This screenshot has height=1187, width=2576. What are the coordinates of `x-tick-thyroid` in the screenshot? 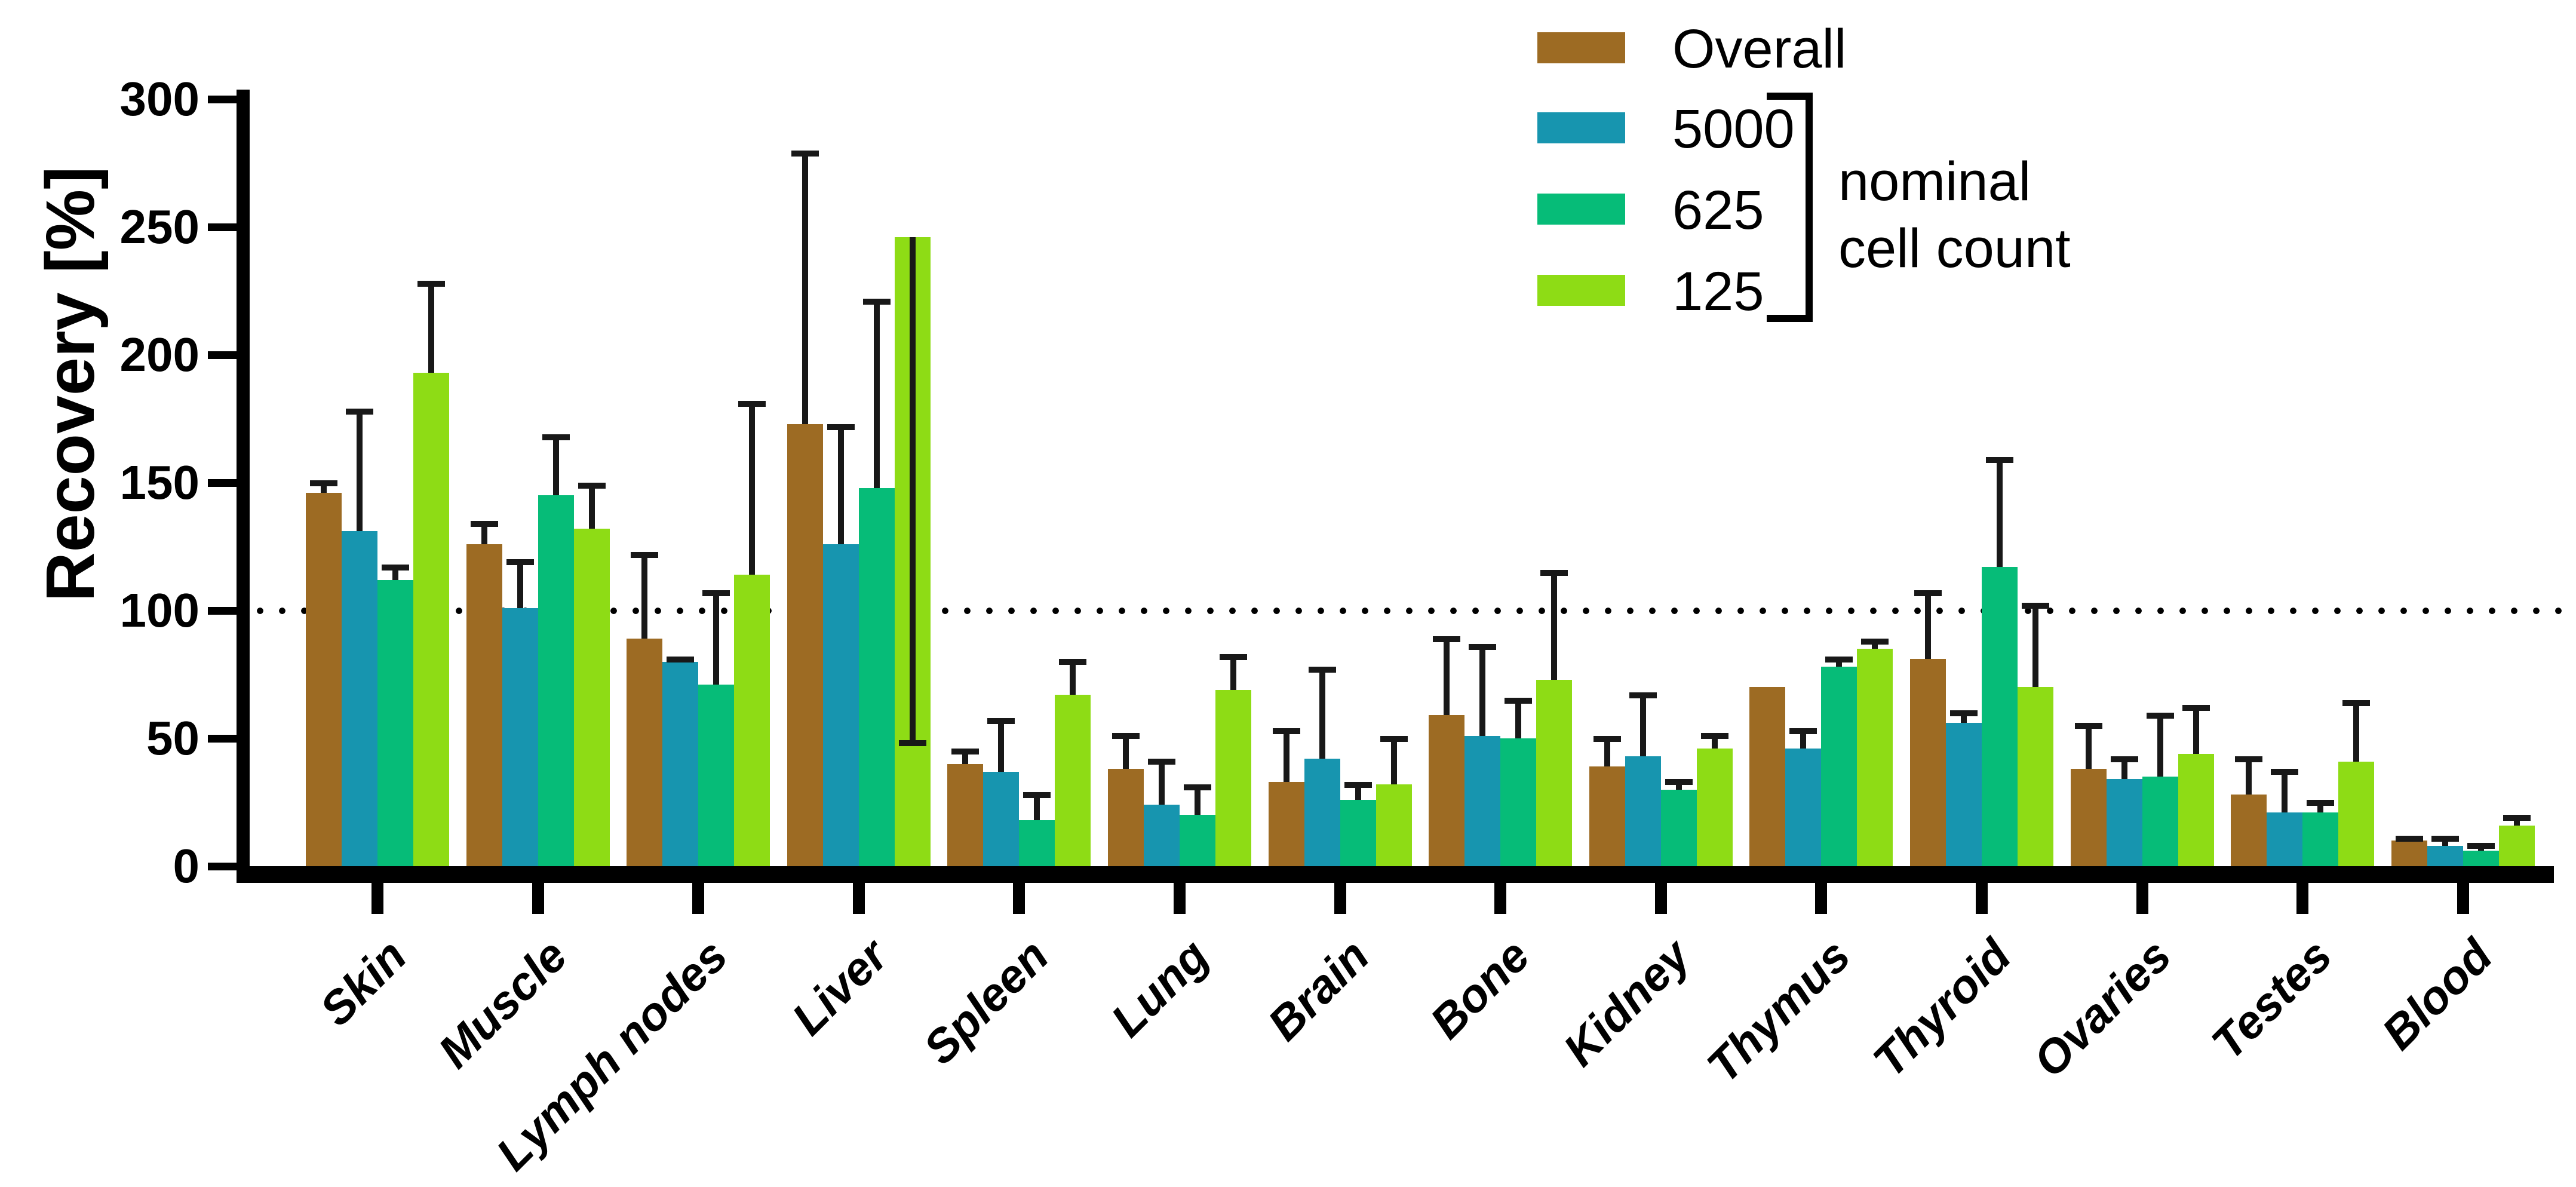 It's located at (1982, 898).